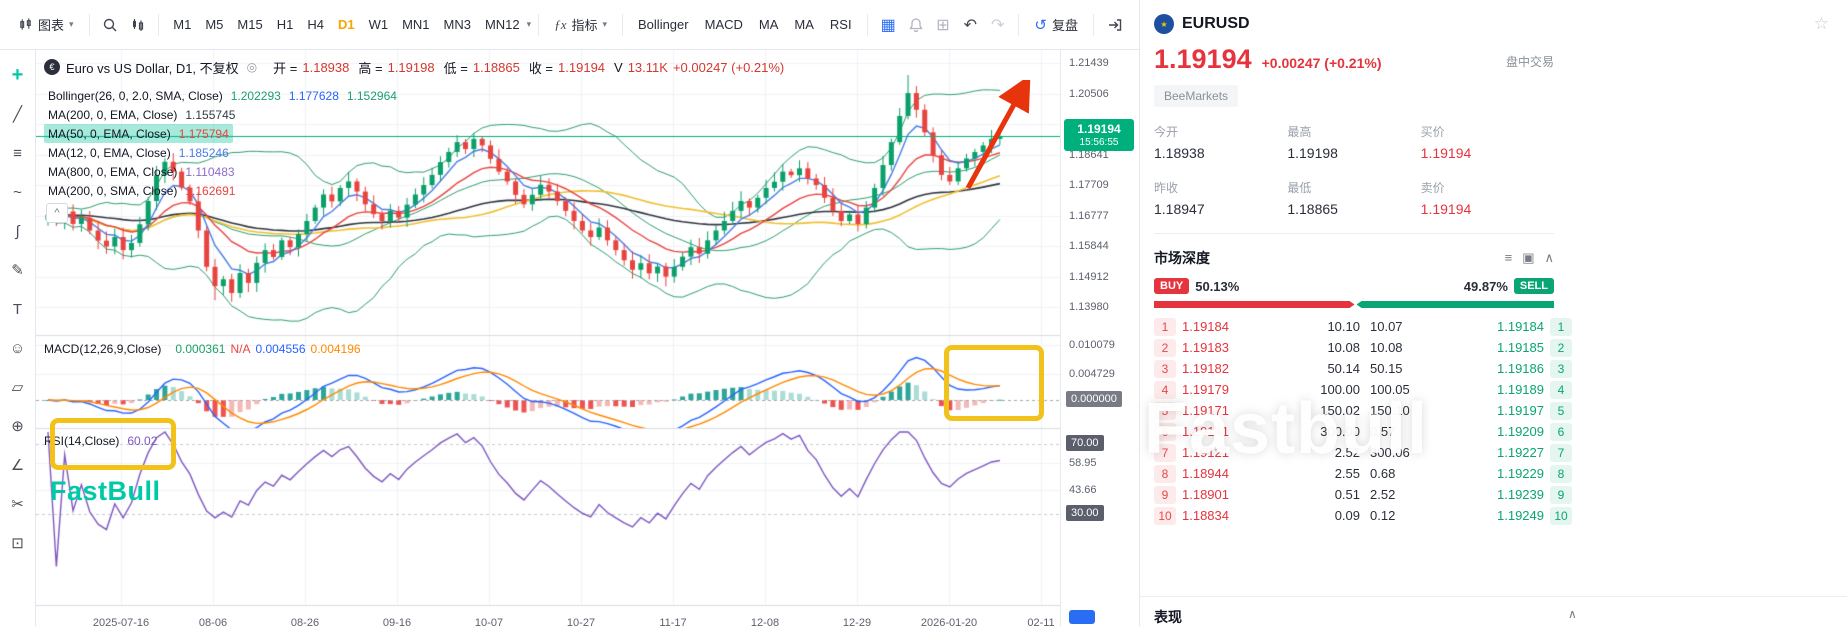 This screenshot has height=626, width=1847. What do you see at coordinates (1340, 431) in the screenshot?
I see `depth-buy-volume: 300.00` at bounding box center [1340, 431].